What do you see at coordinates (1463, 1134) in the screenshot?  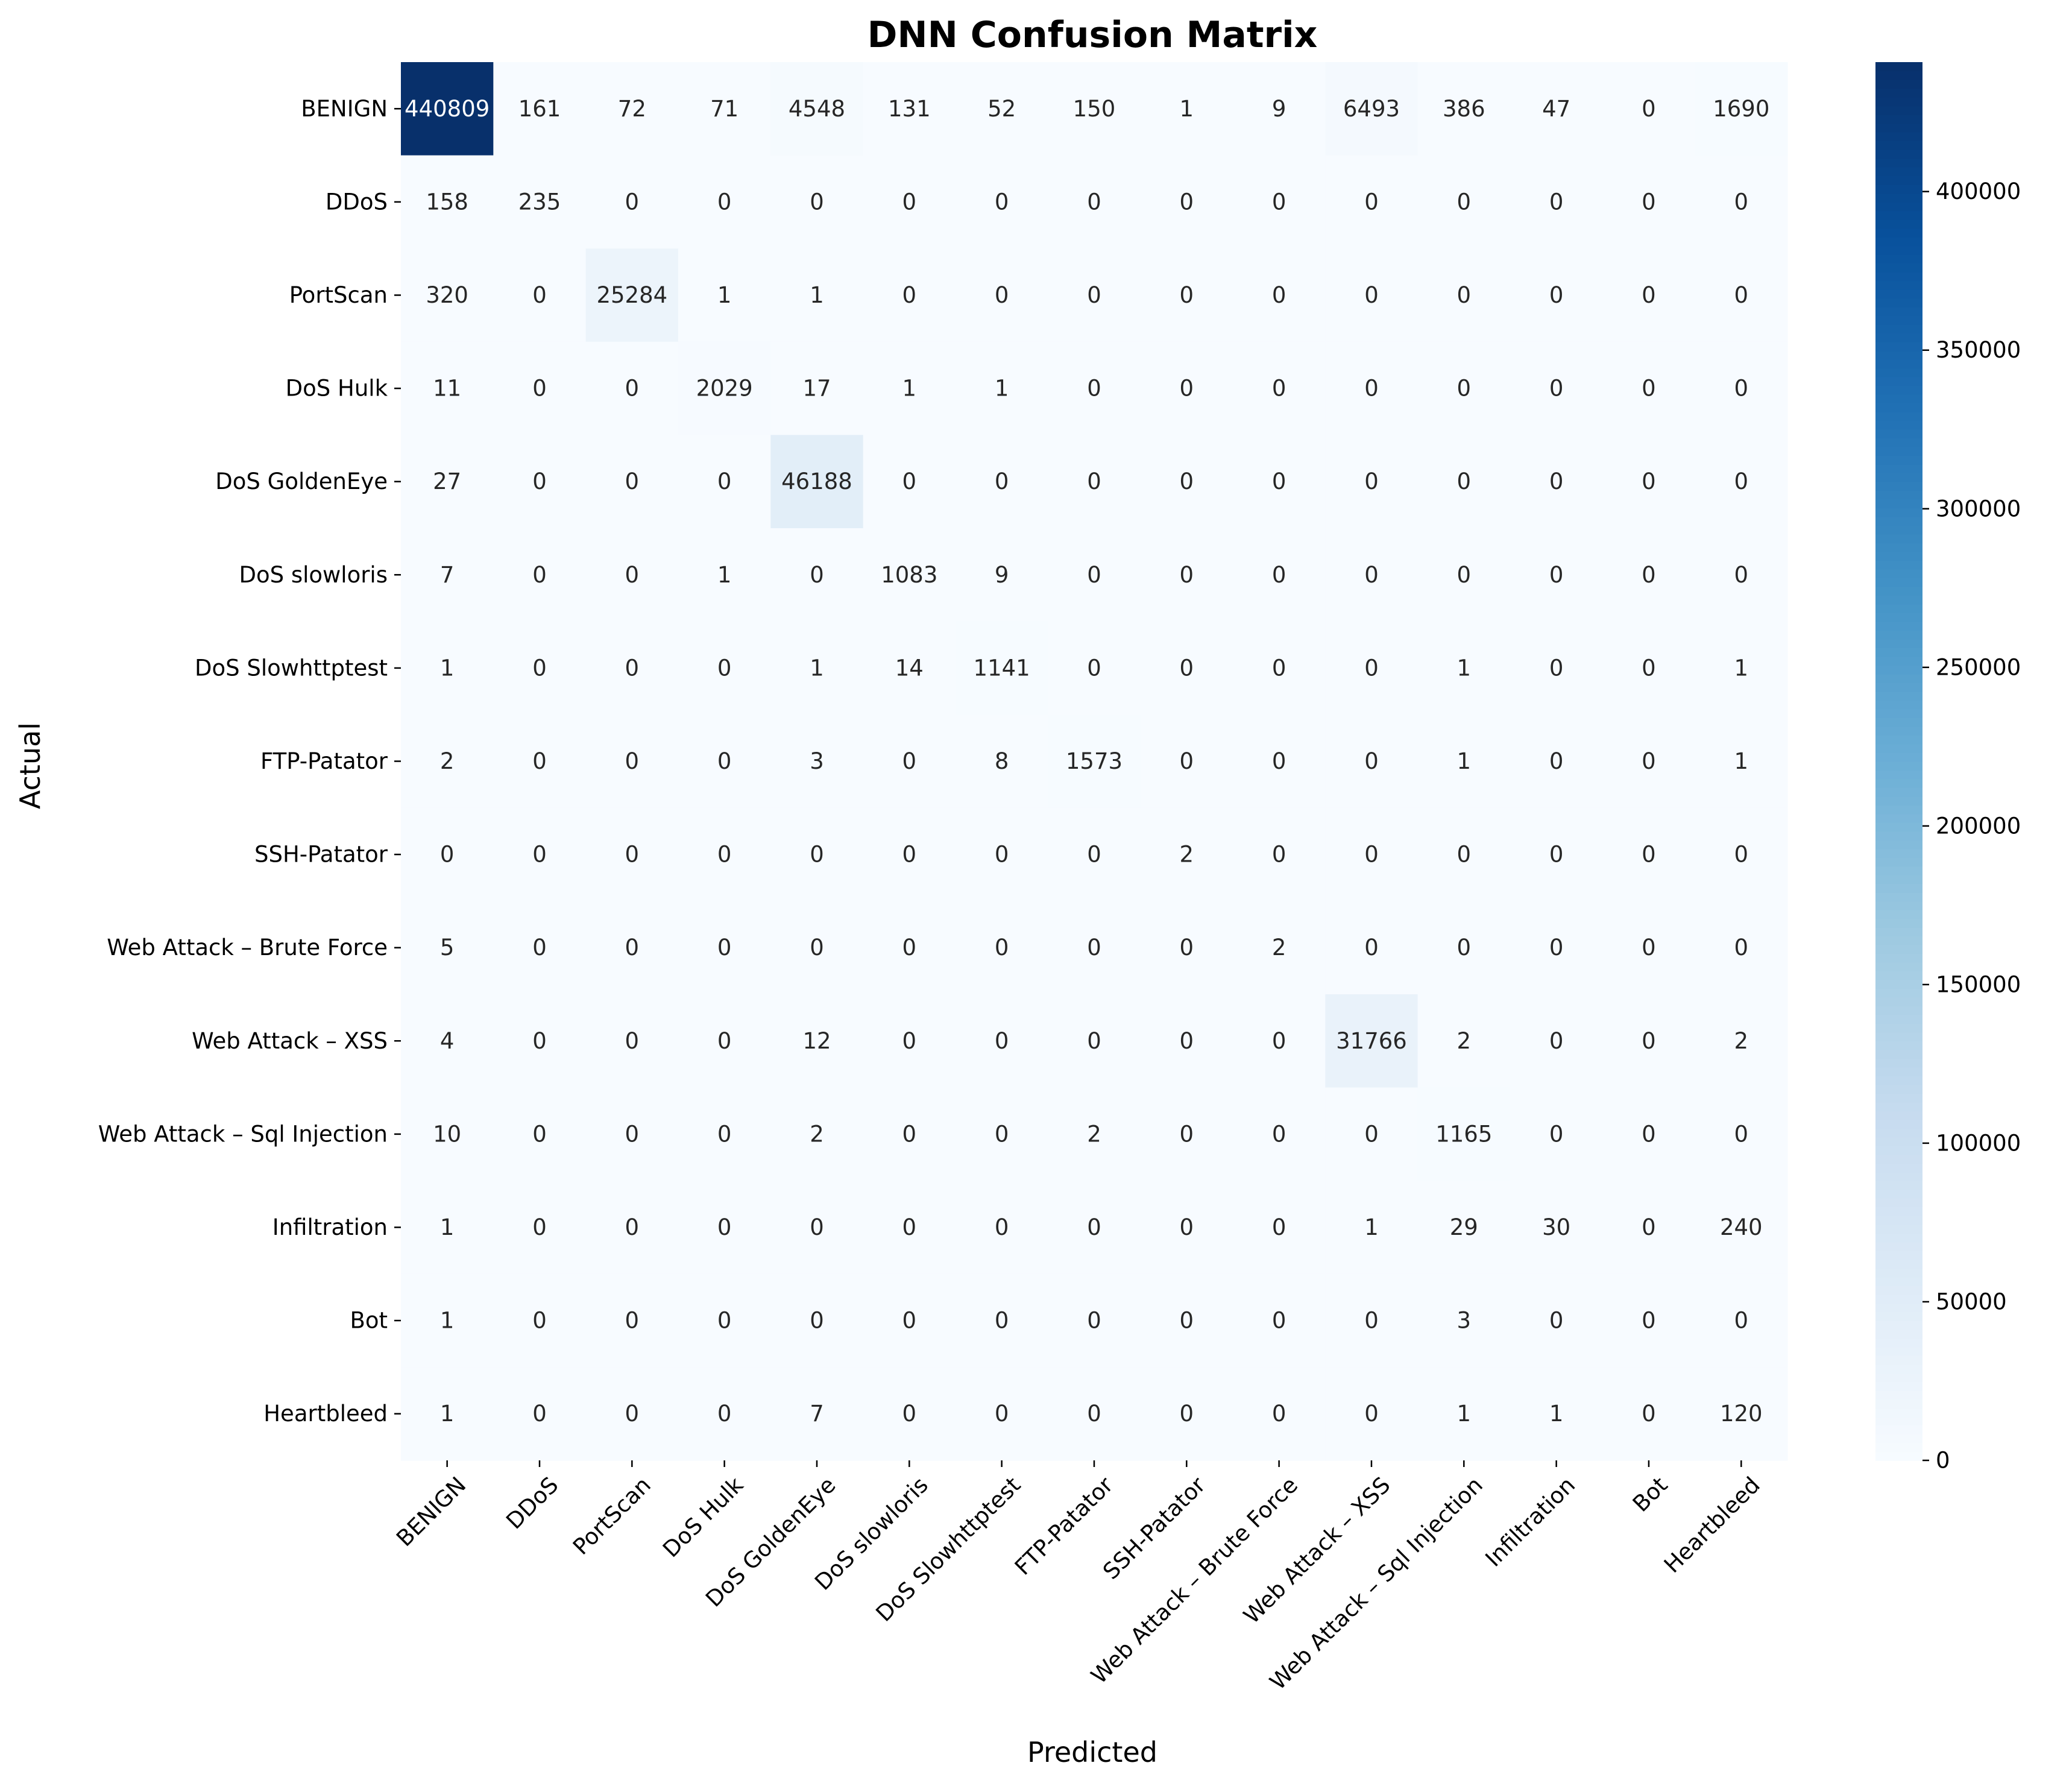 I see `cell-value-label: 1165` at bounding box center [1463, 1134].